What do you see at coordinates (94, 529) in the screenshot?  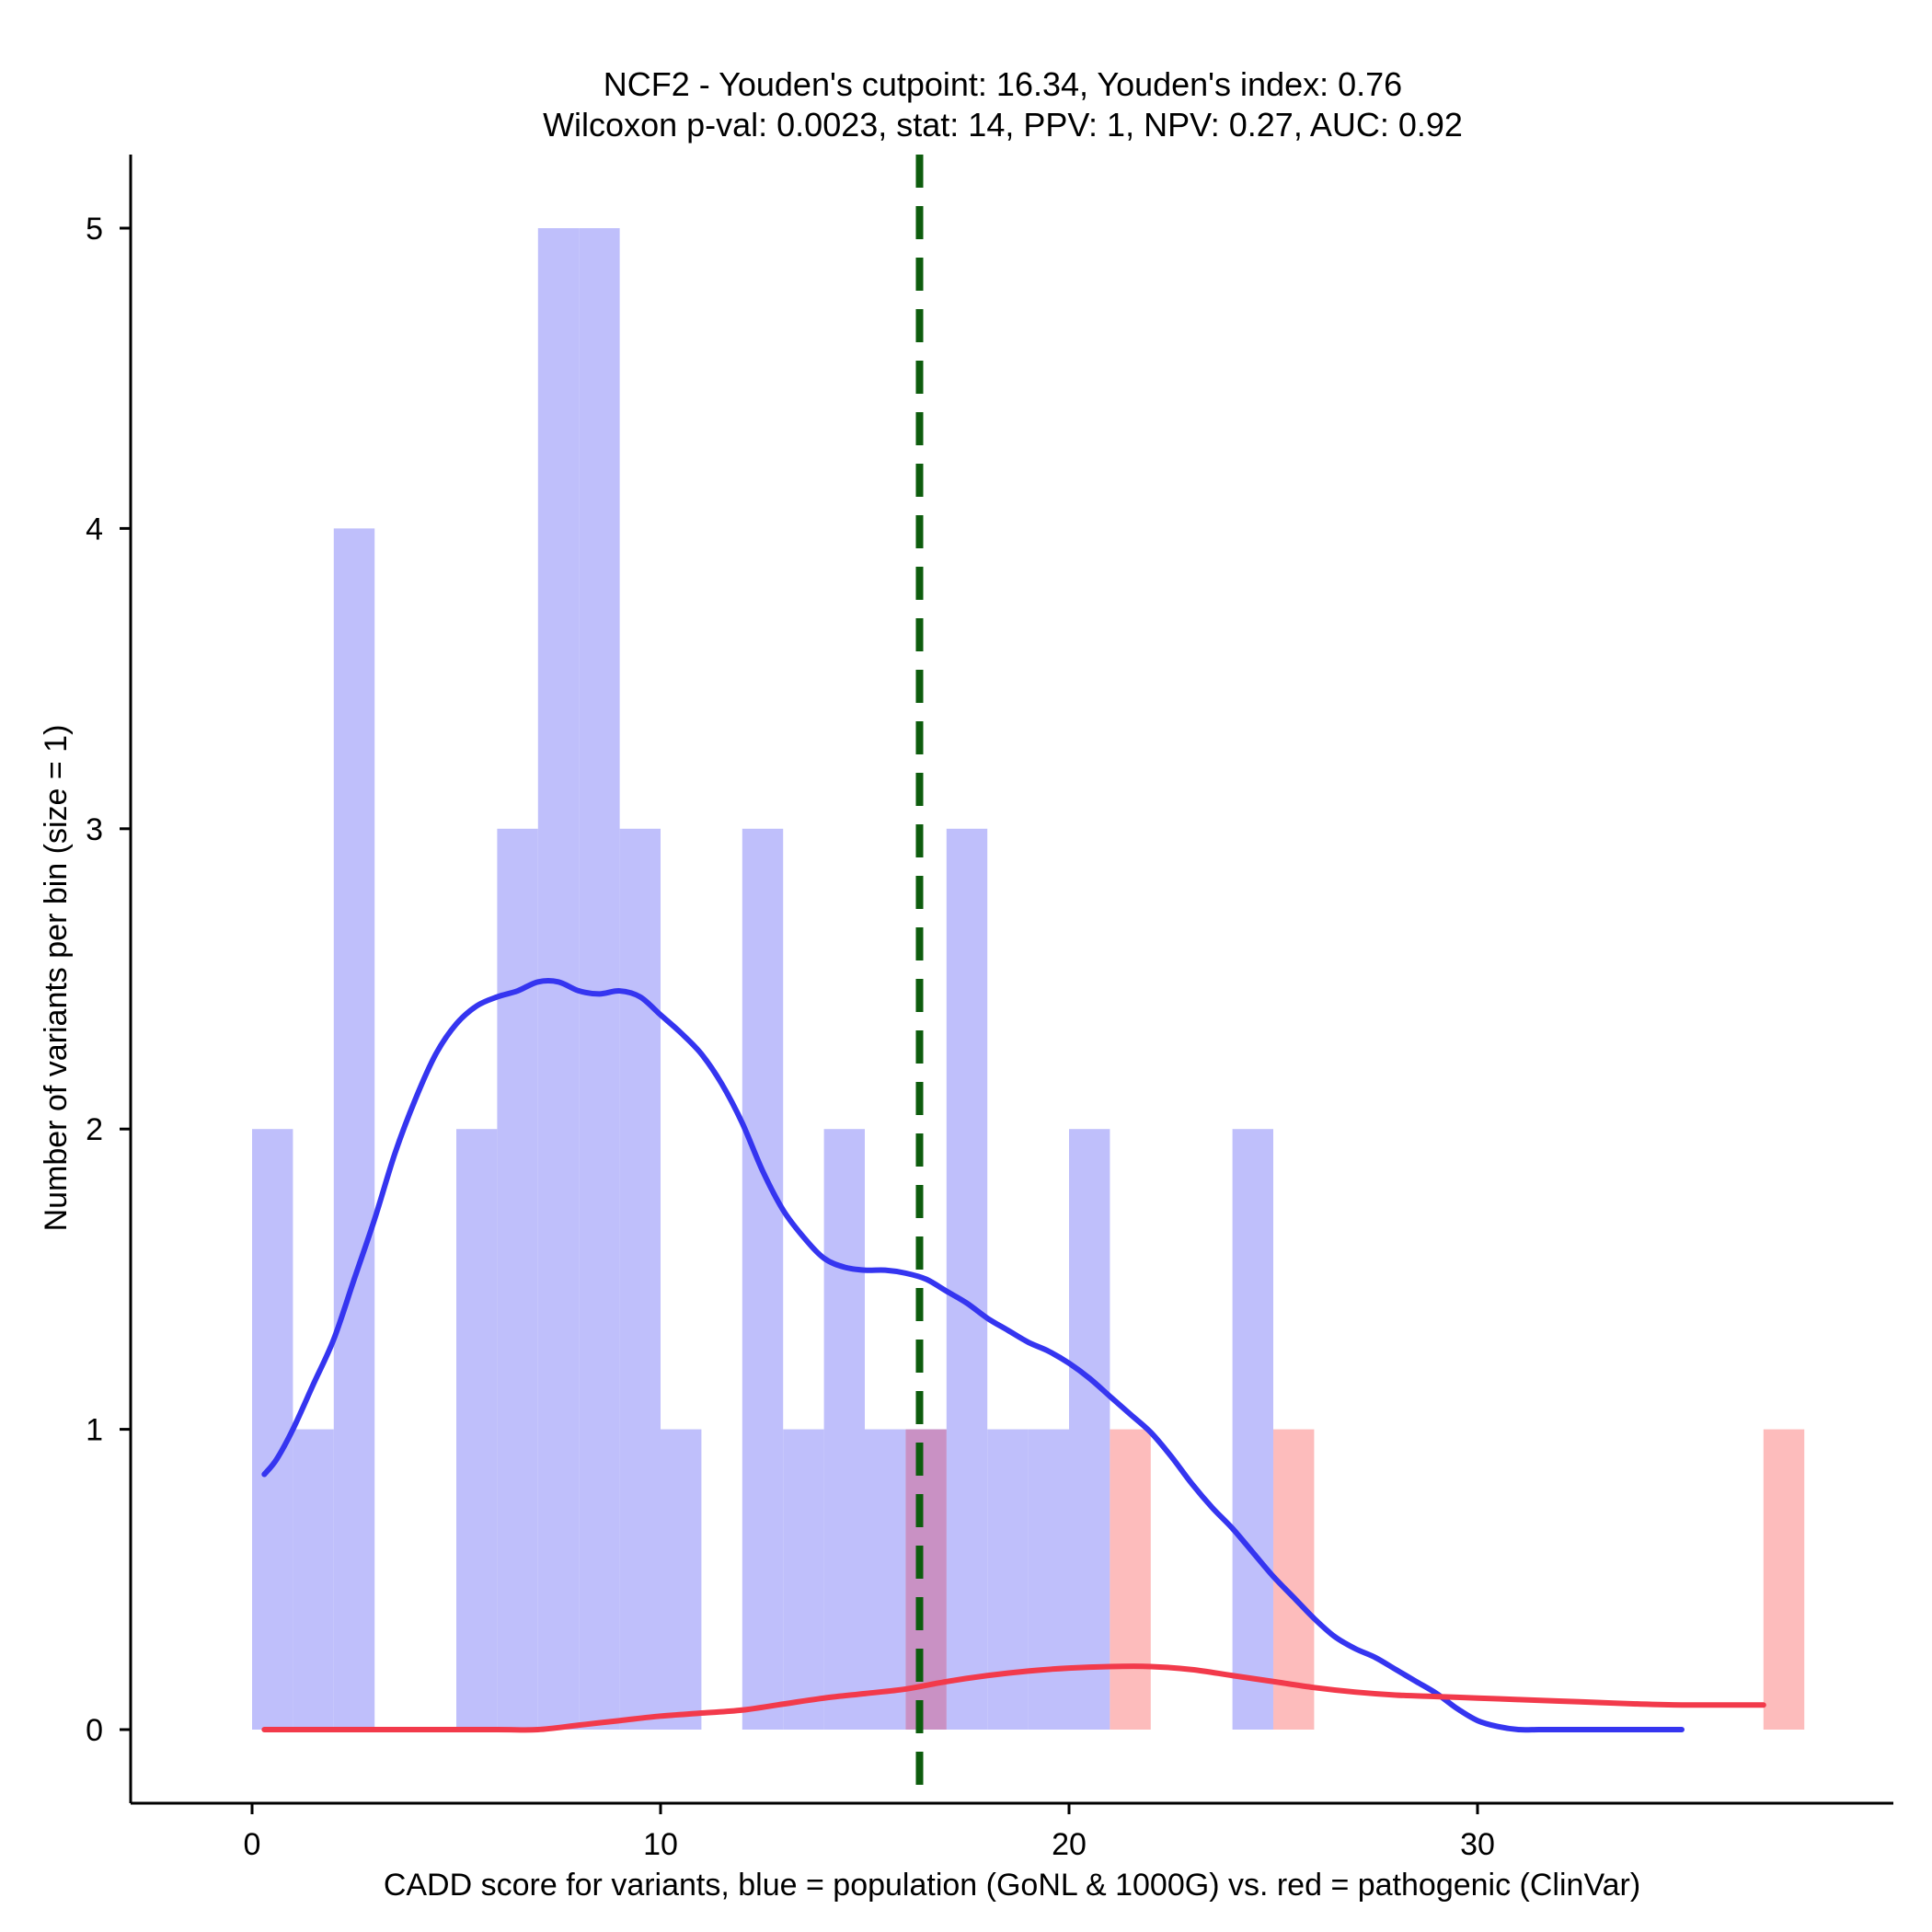 I see `y-tick-label: 4` at bounding box center [94, 529].